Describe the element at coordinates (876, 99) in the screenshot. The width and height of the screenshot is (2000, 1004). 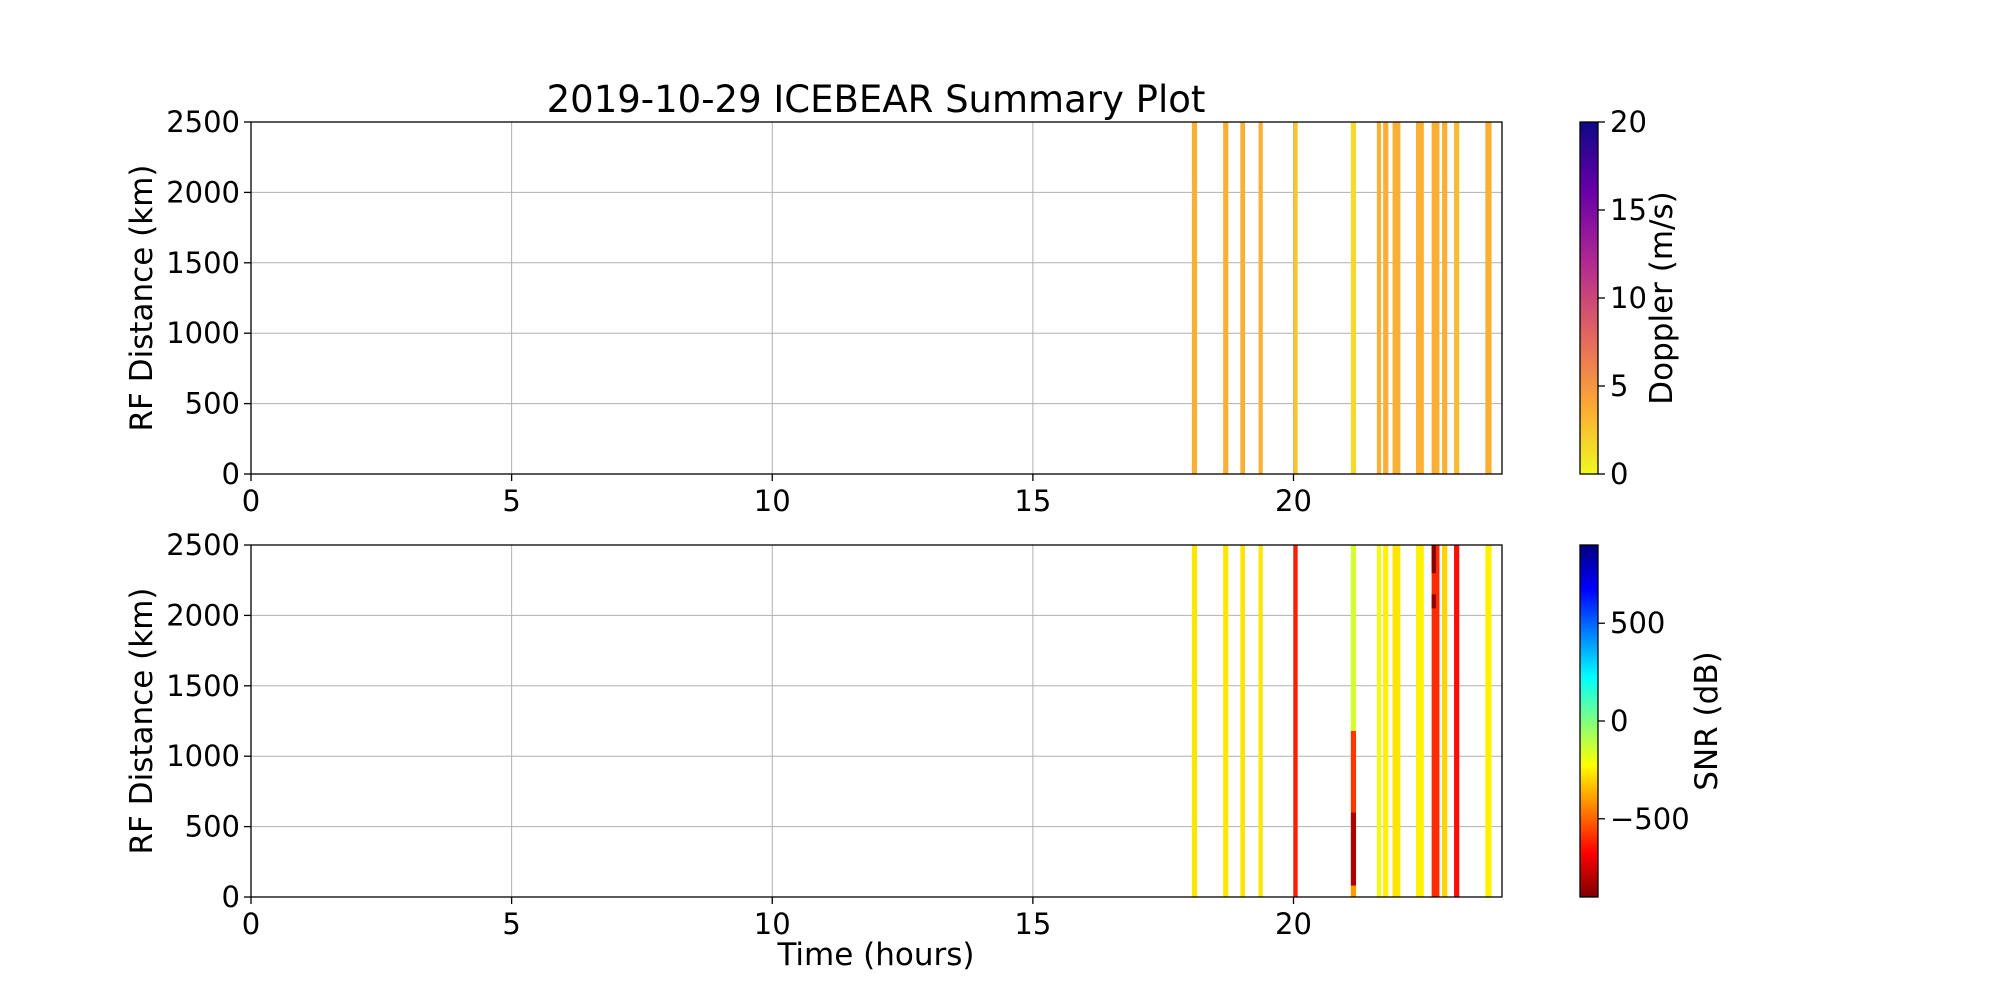
I see `chart-title: 2019-10-29 ICEBEAR Summary Plot` at that location.